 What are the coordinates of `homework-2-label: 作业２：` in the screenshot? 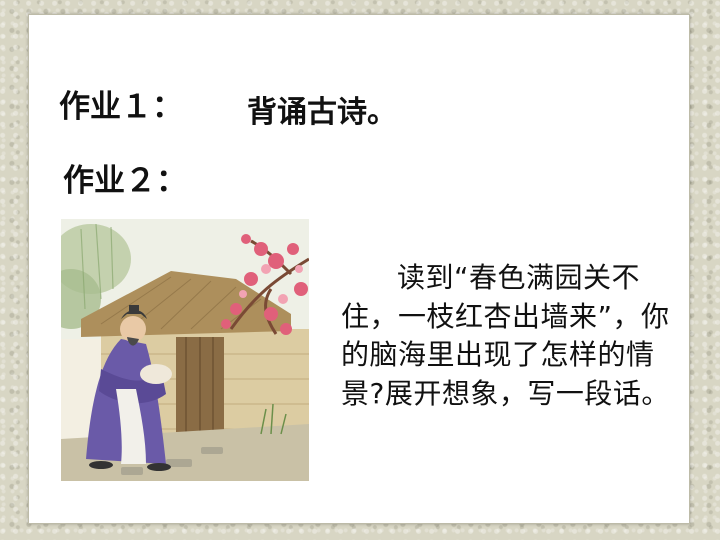 It's located at (125, 181).